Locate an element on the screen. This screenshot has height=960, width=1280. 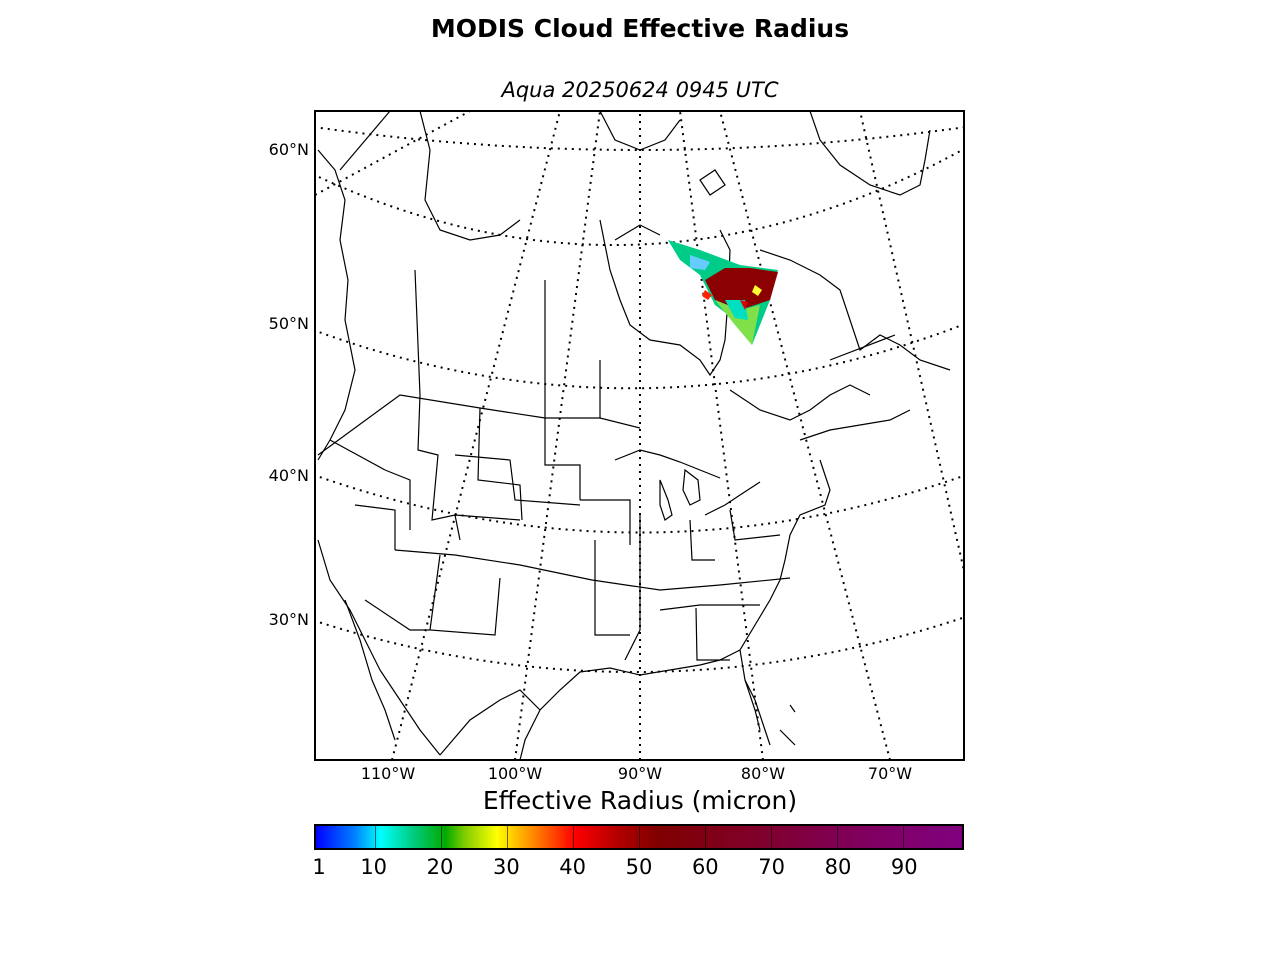
lon-label-80: 80°W is located at coordinates (763, 773).